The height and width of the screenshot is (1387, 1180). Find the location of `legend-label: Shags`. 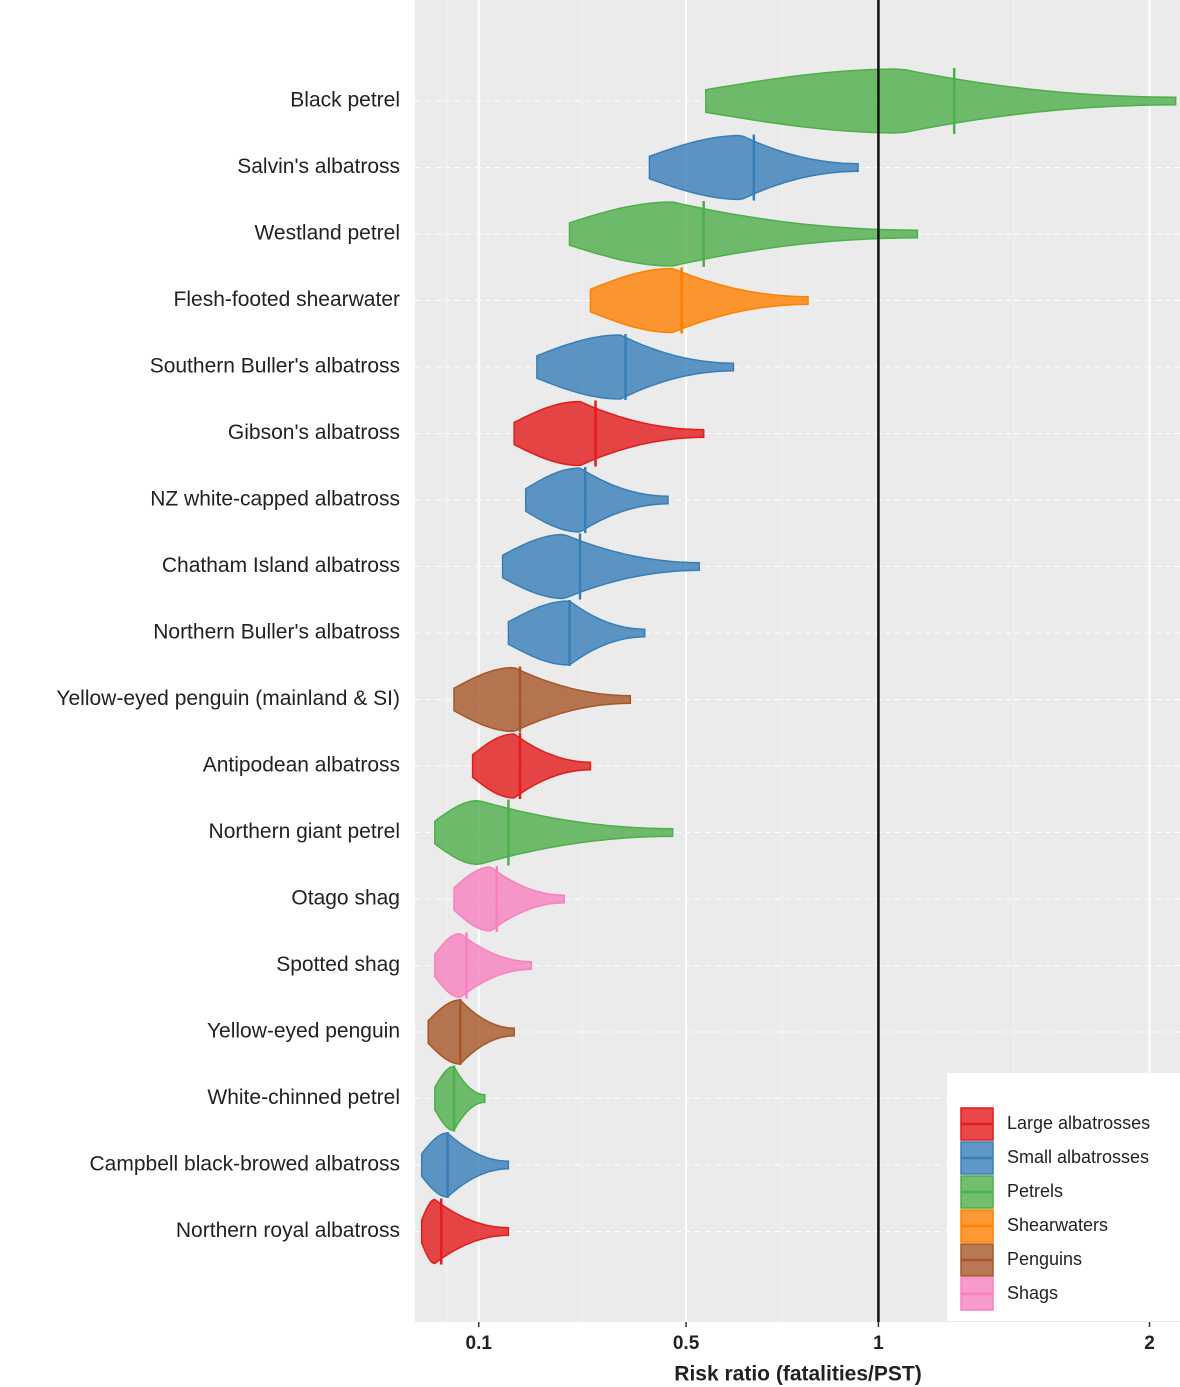

legend-label: Shags is located at coordinates (1032, 1293).